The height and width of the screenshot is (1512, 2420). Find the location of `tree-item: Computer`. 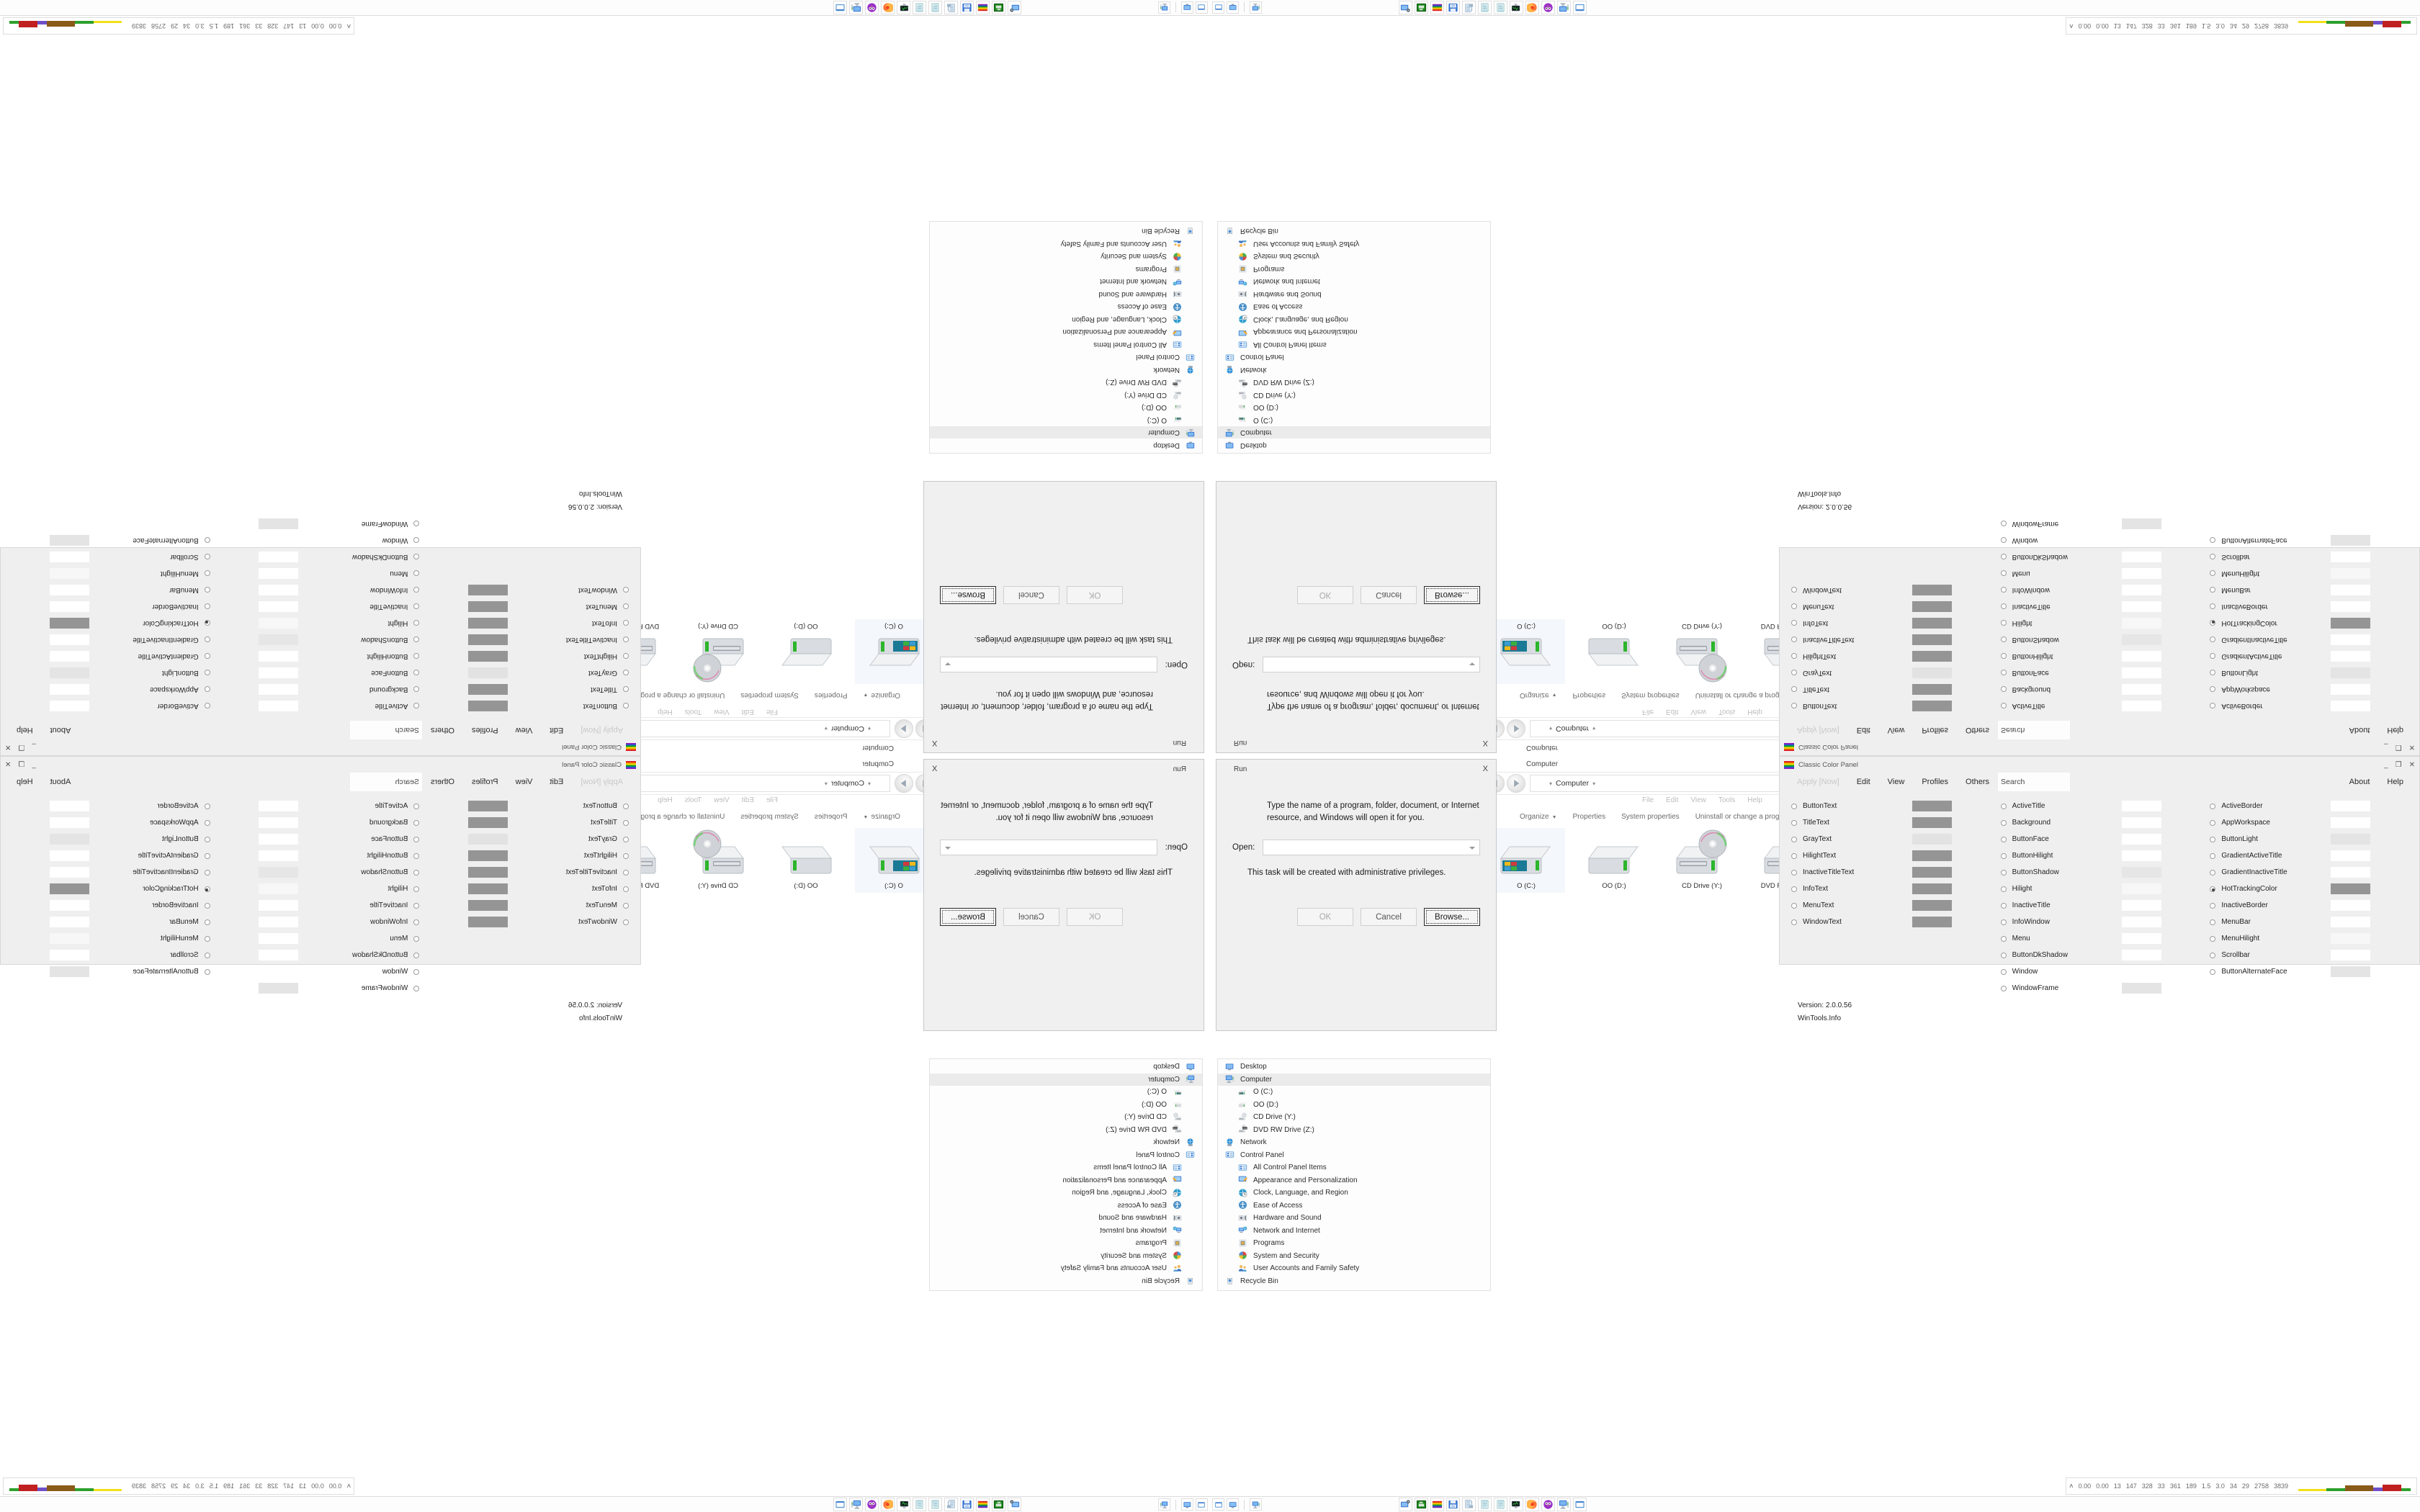

tree-item: Computer is located at coordinates (1354, 1079).